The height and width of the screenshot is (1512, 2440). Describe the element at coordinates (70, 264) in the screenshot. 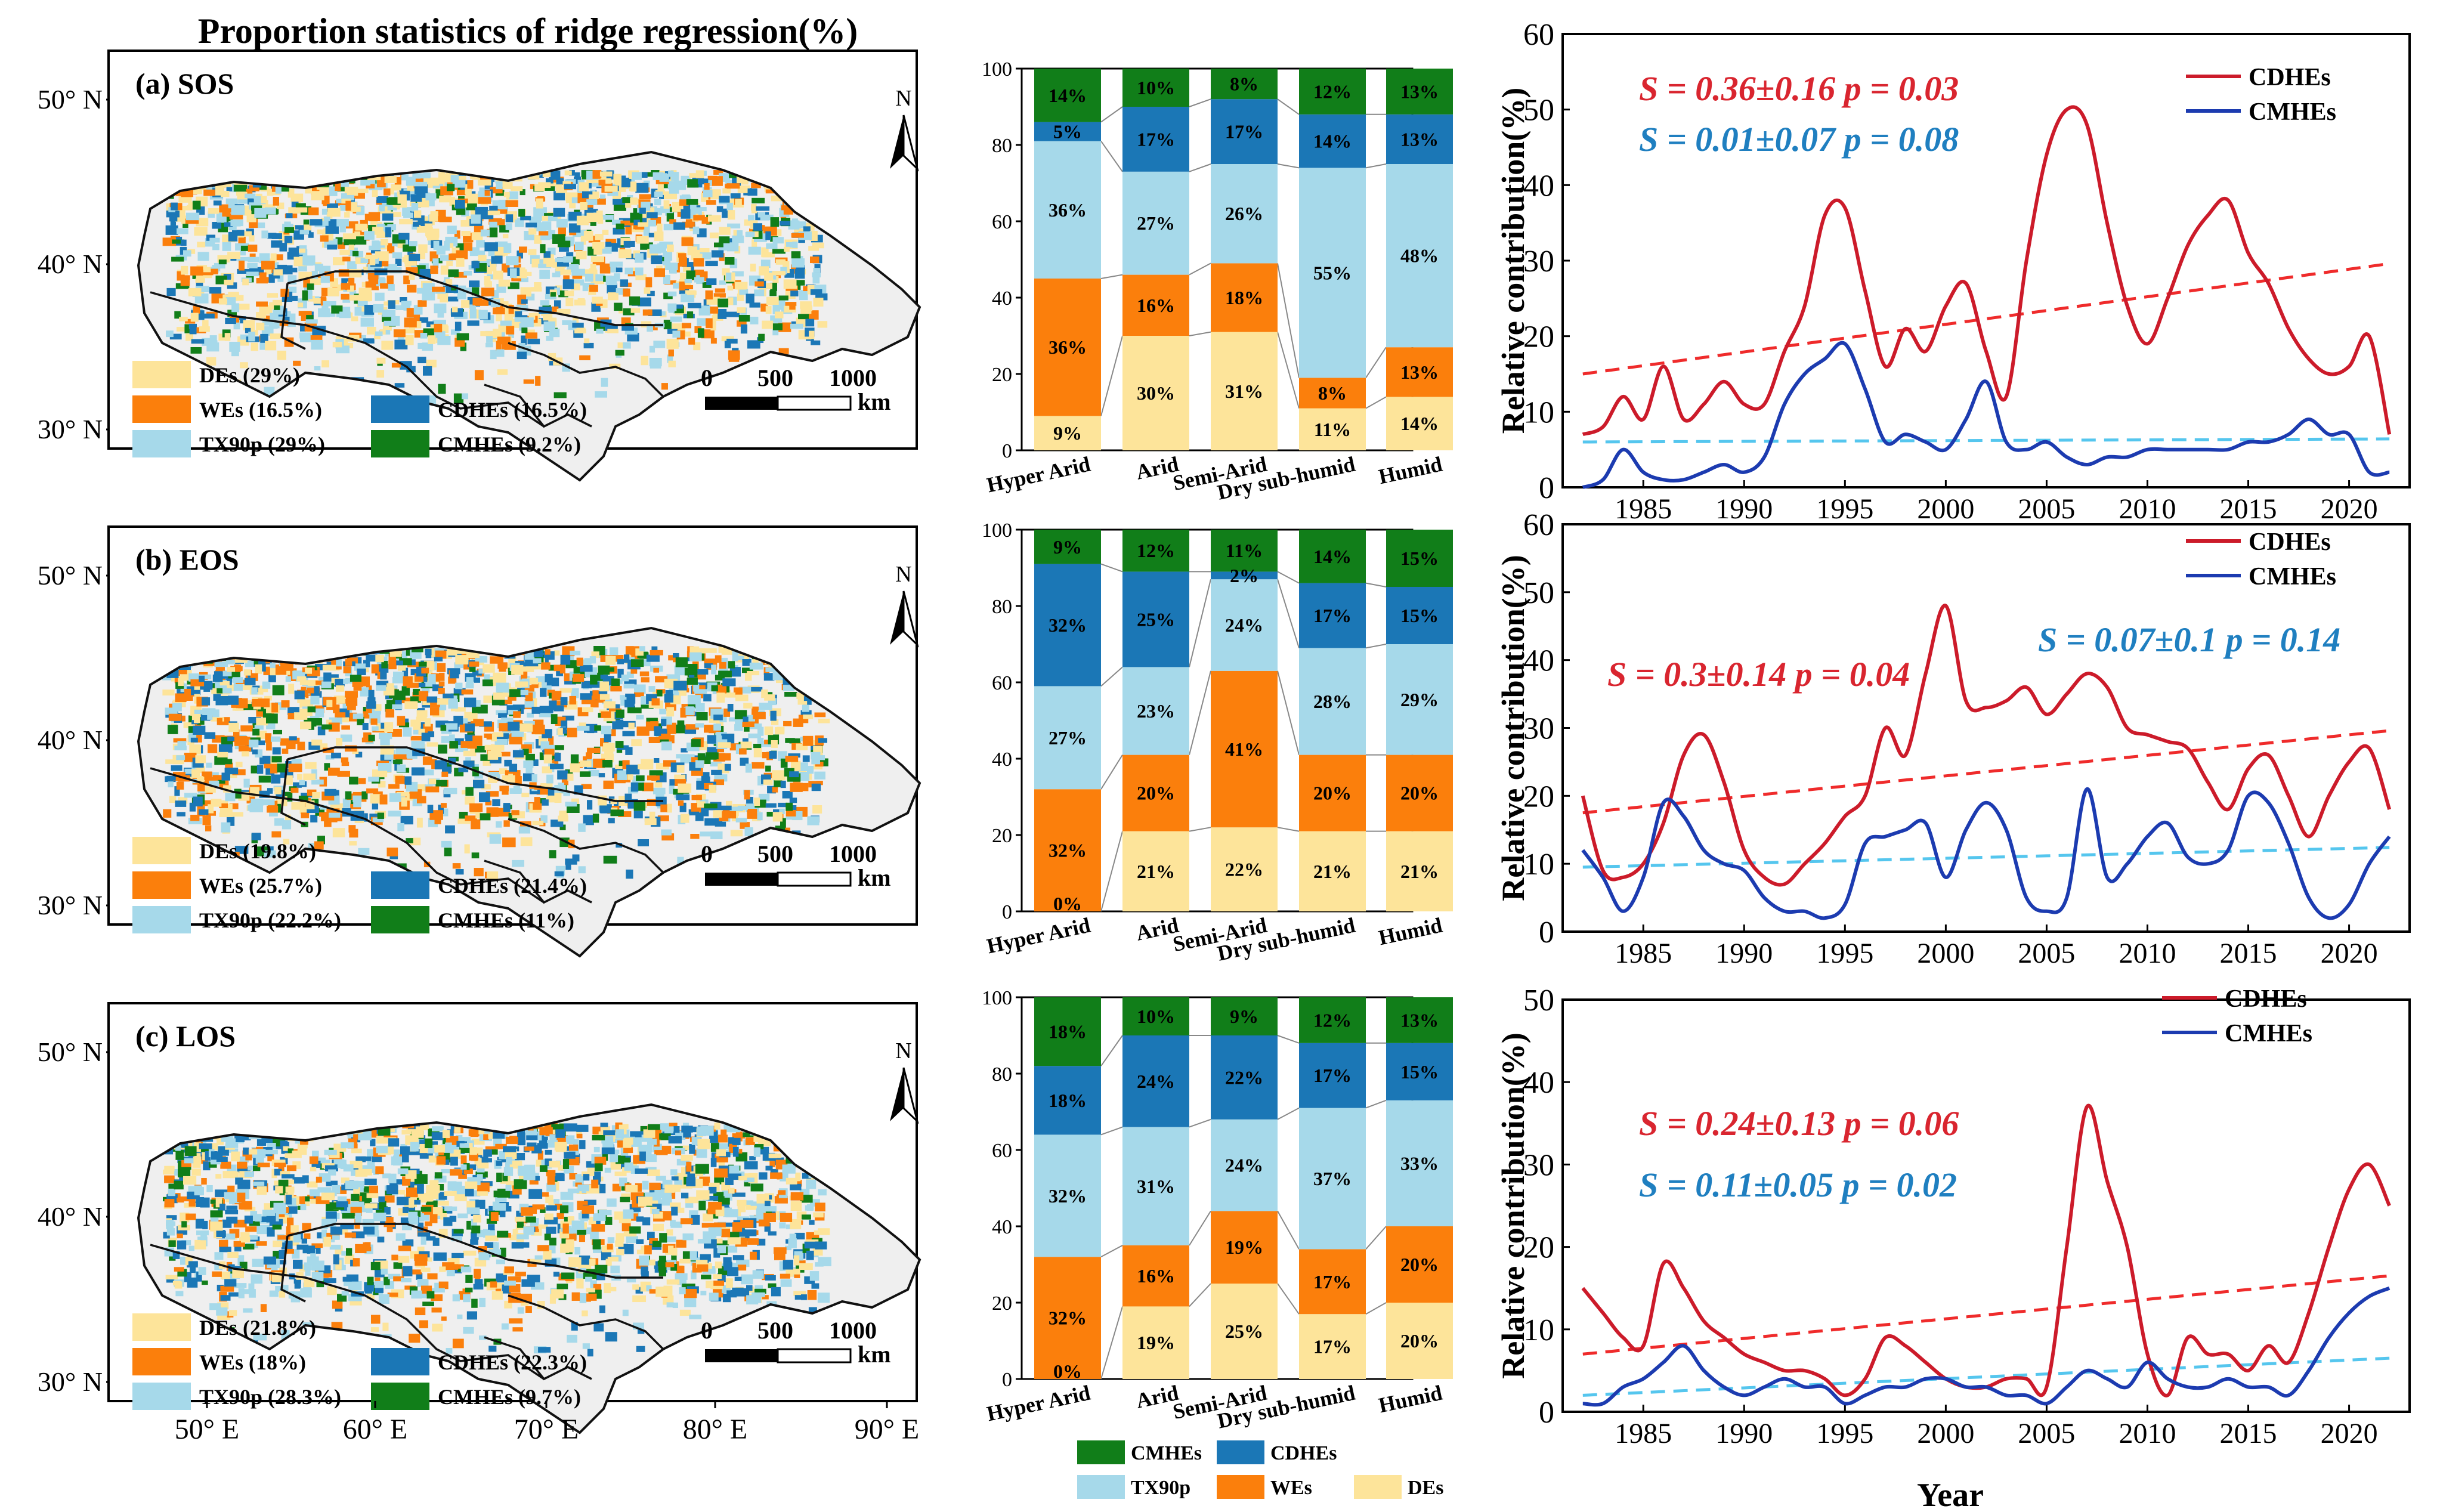

I see `lat-label: 40° N` at that location.